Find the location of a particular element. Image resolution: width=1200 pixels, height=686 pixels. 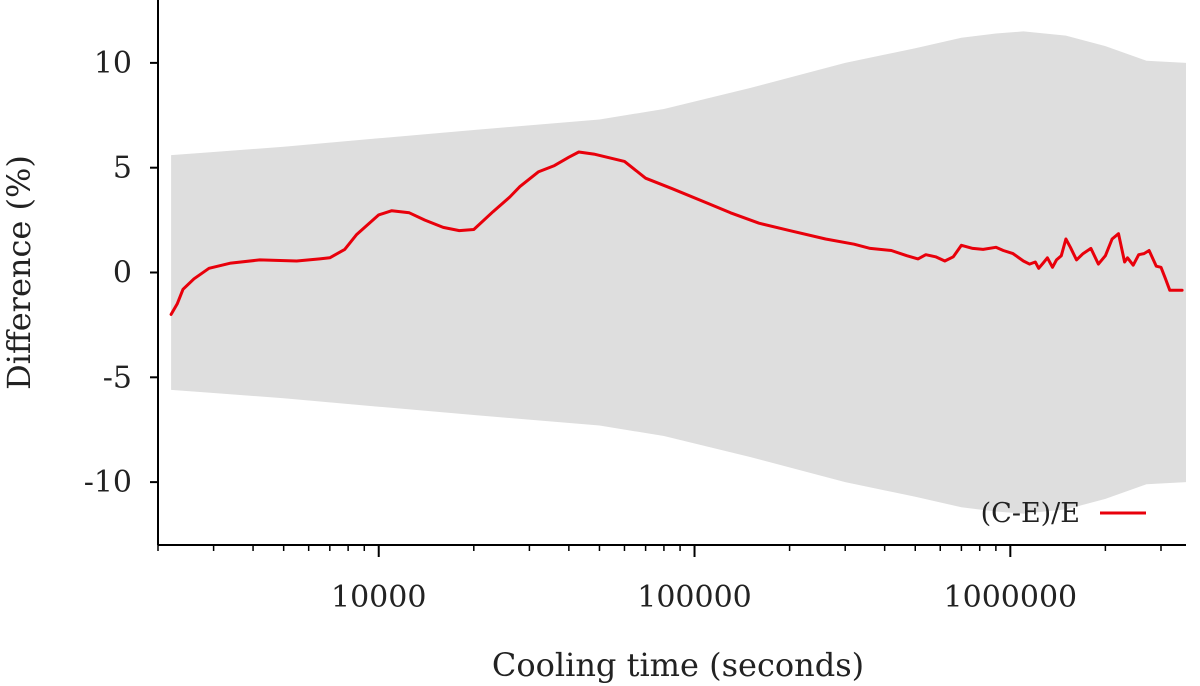

y-tick-label: 5 is located at coordinates (122, 168).